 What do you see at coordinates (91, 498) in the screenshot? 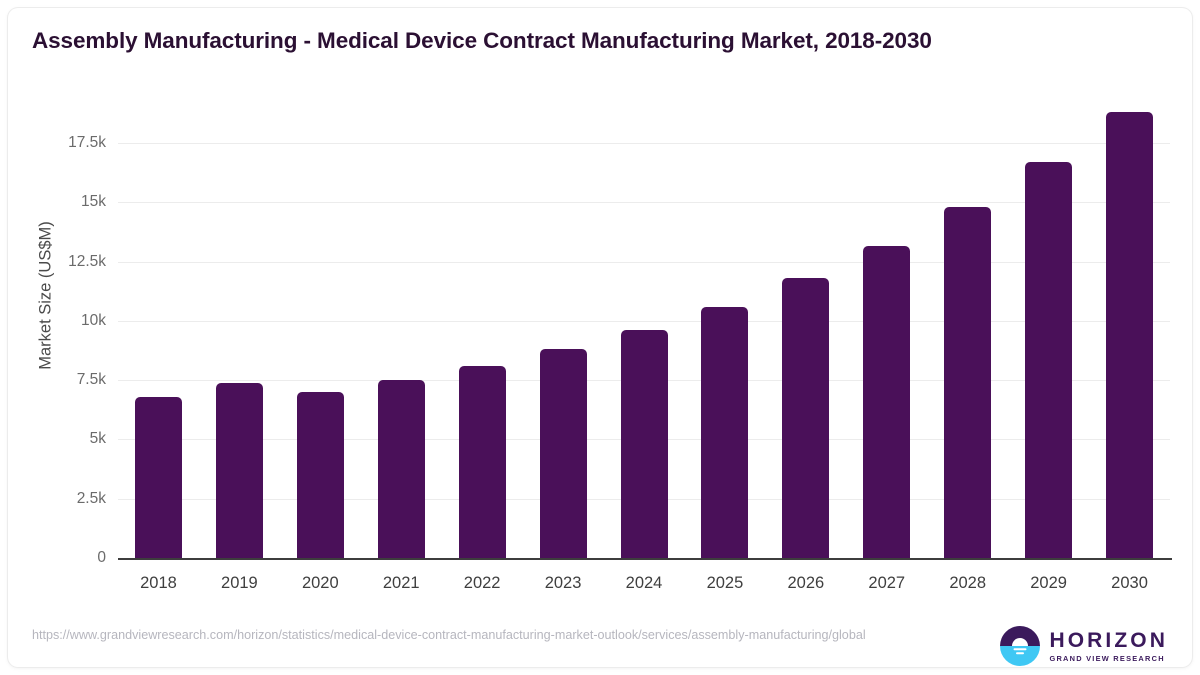
I see `y-axis-tick: 2.5k` at bounding box center [91, 498].